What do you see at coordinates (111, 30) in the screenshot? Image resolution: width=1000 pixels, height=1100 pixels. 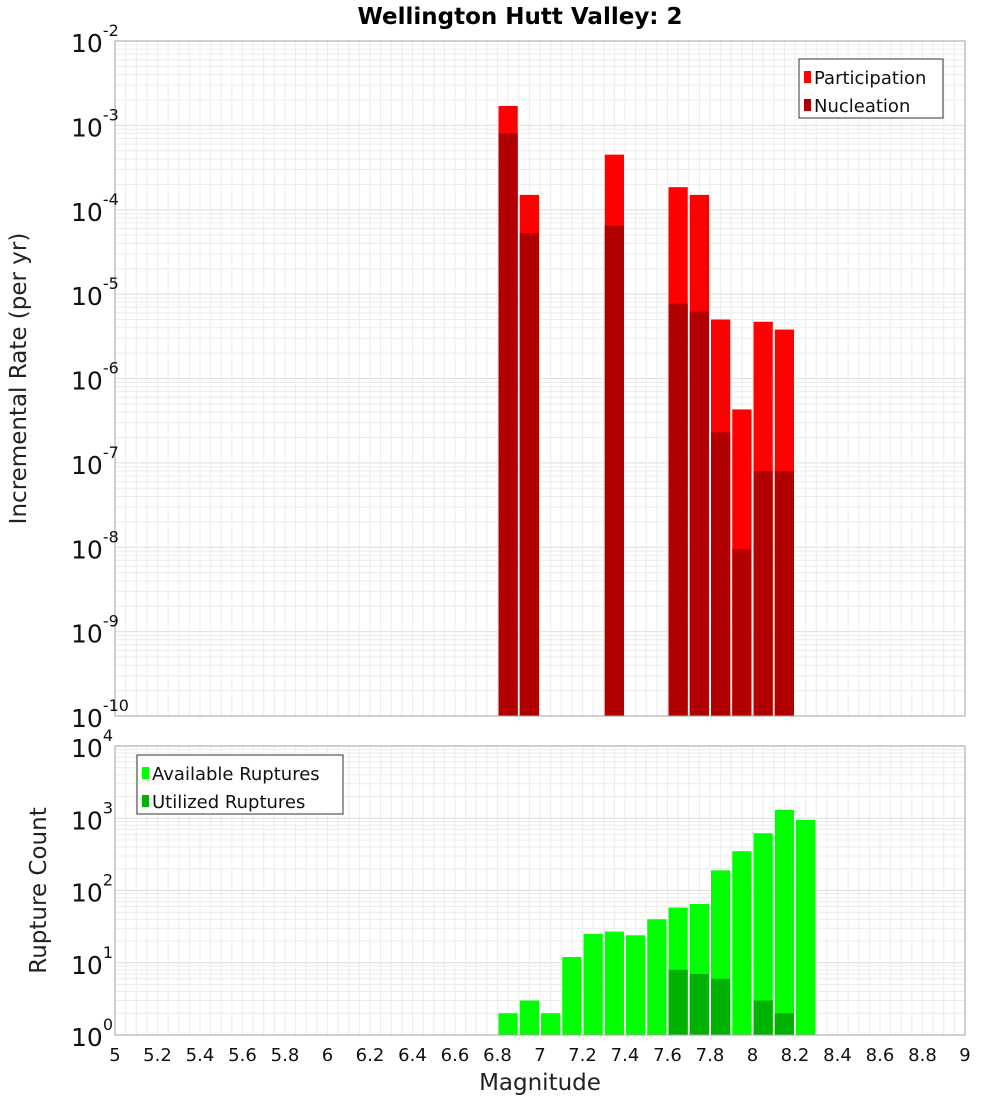 I see `y-tick-exponent: -2` at bounding box center [111, 30].